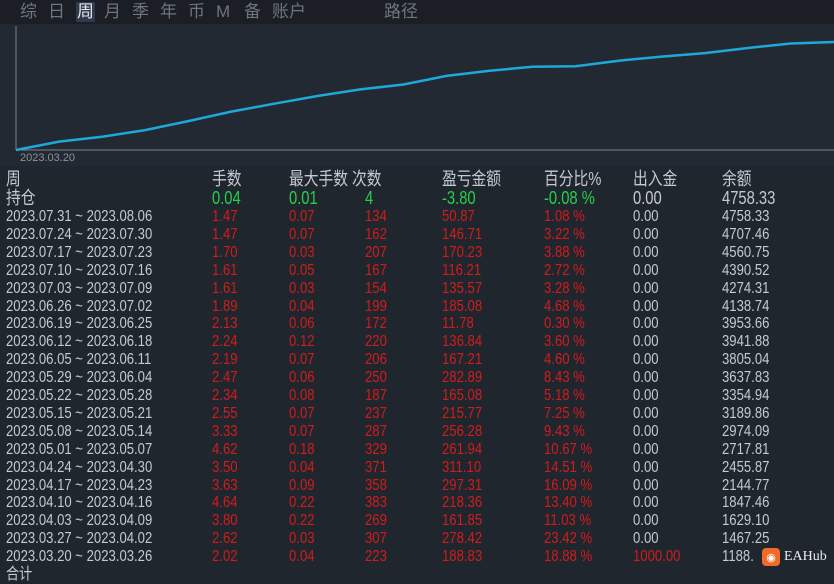  I want to click on col-percent-cell: 3.22 %, so click(564, 234).